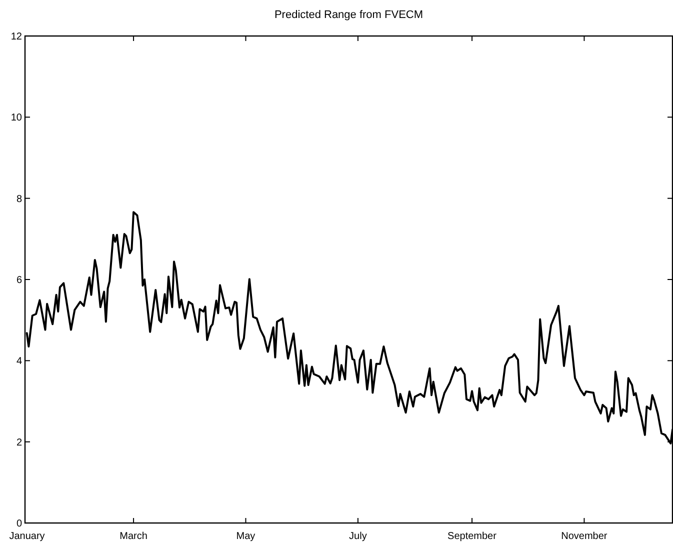 The height and width of the screenshot is (555, 673). What do you see at coordinates (19, 362) in the screenshot?
I see `y-tick-label: 4` at bounding box center [19, 362].